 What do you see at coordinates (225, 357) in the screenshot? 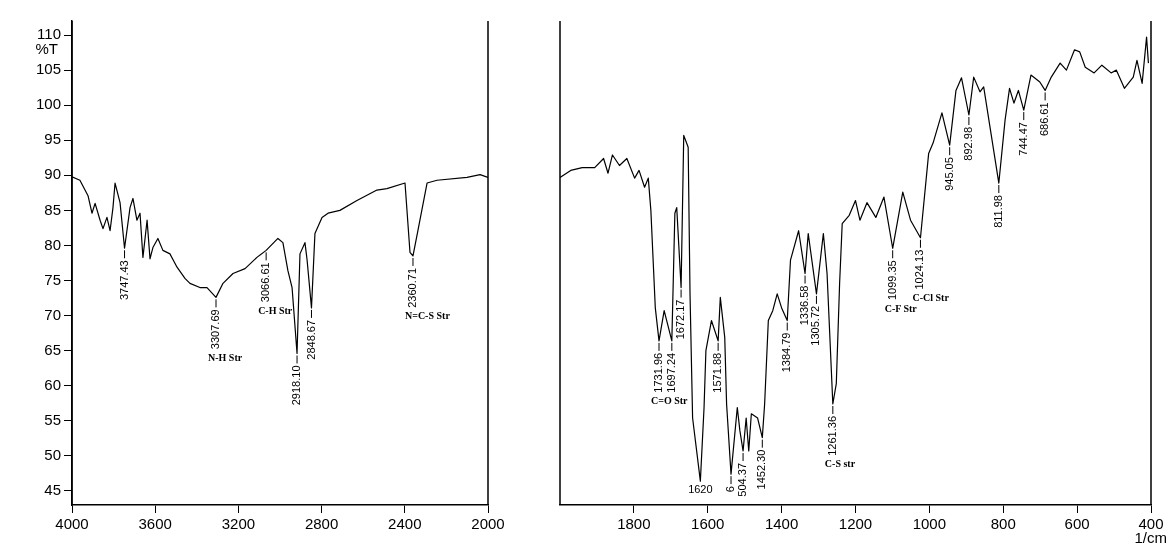
I see `annotation: N-H Str` at bounding box center [225, 357].